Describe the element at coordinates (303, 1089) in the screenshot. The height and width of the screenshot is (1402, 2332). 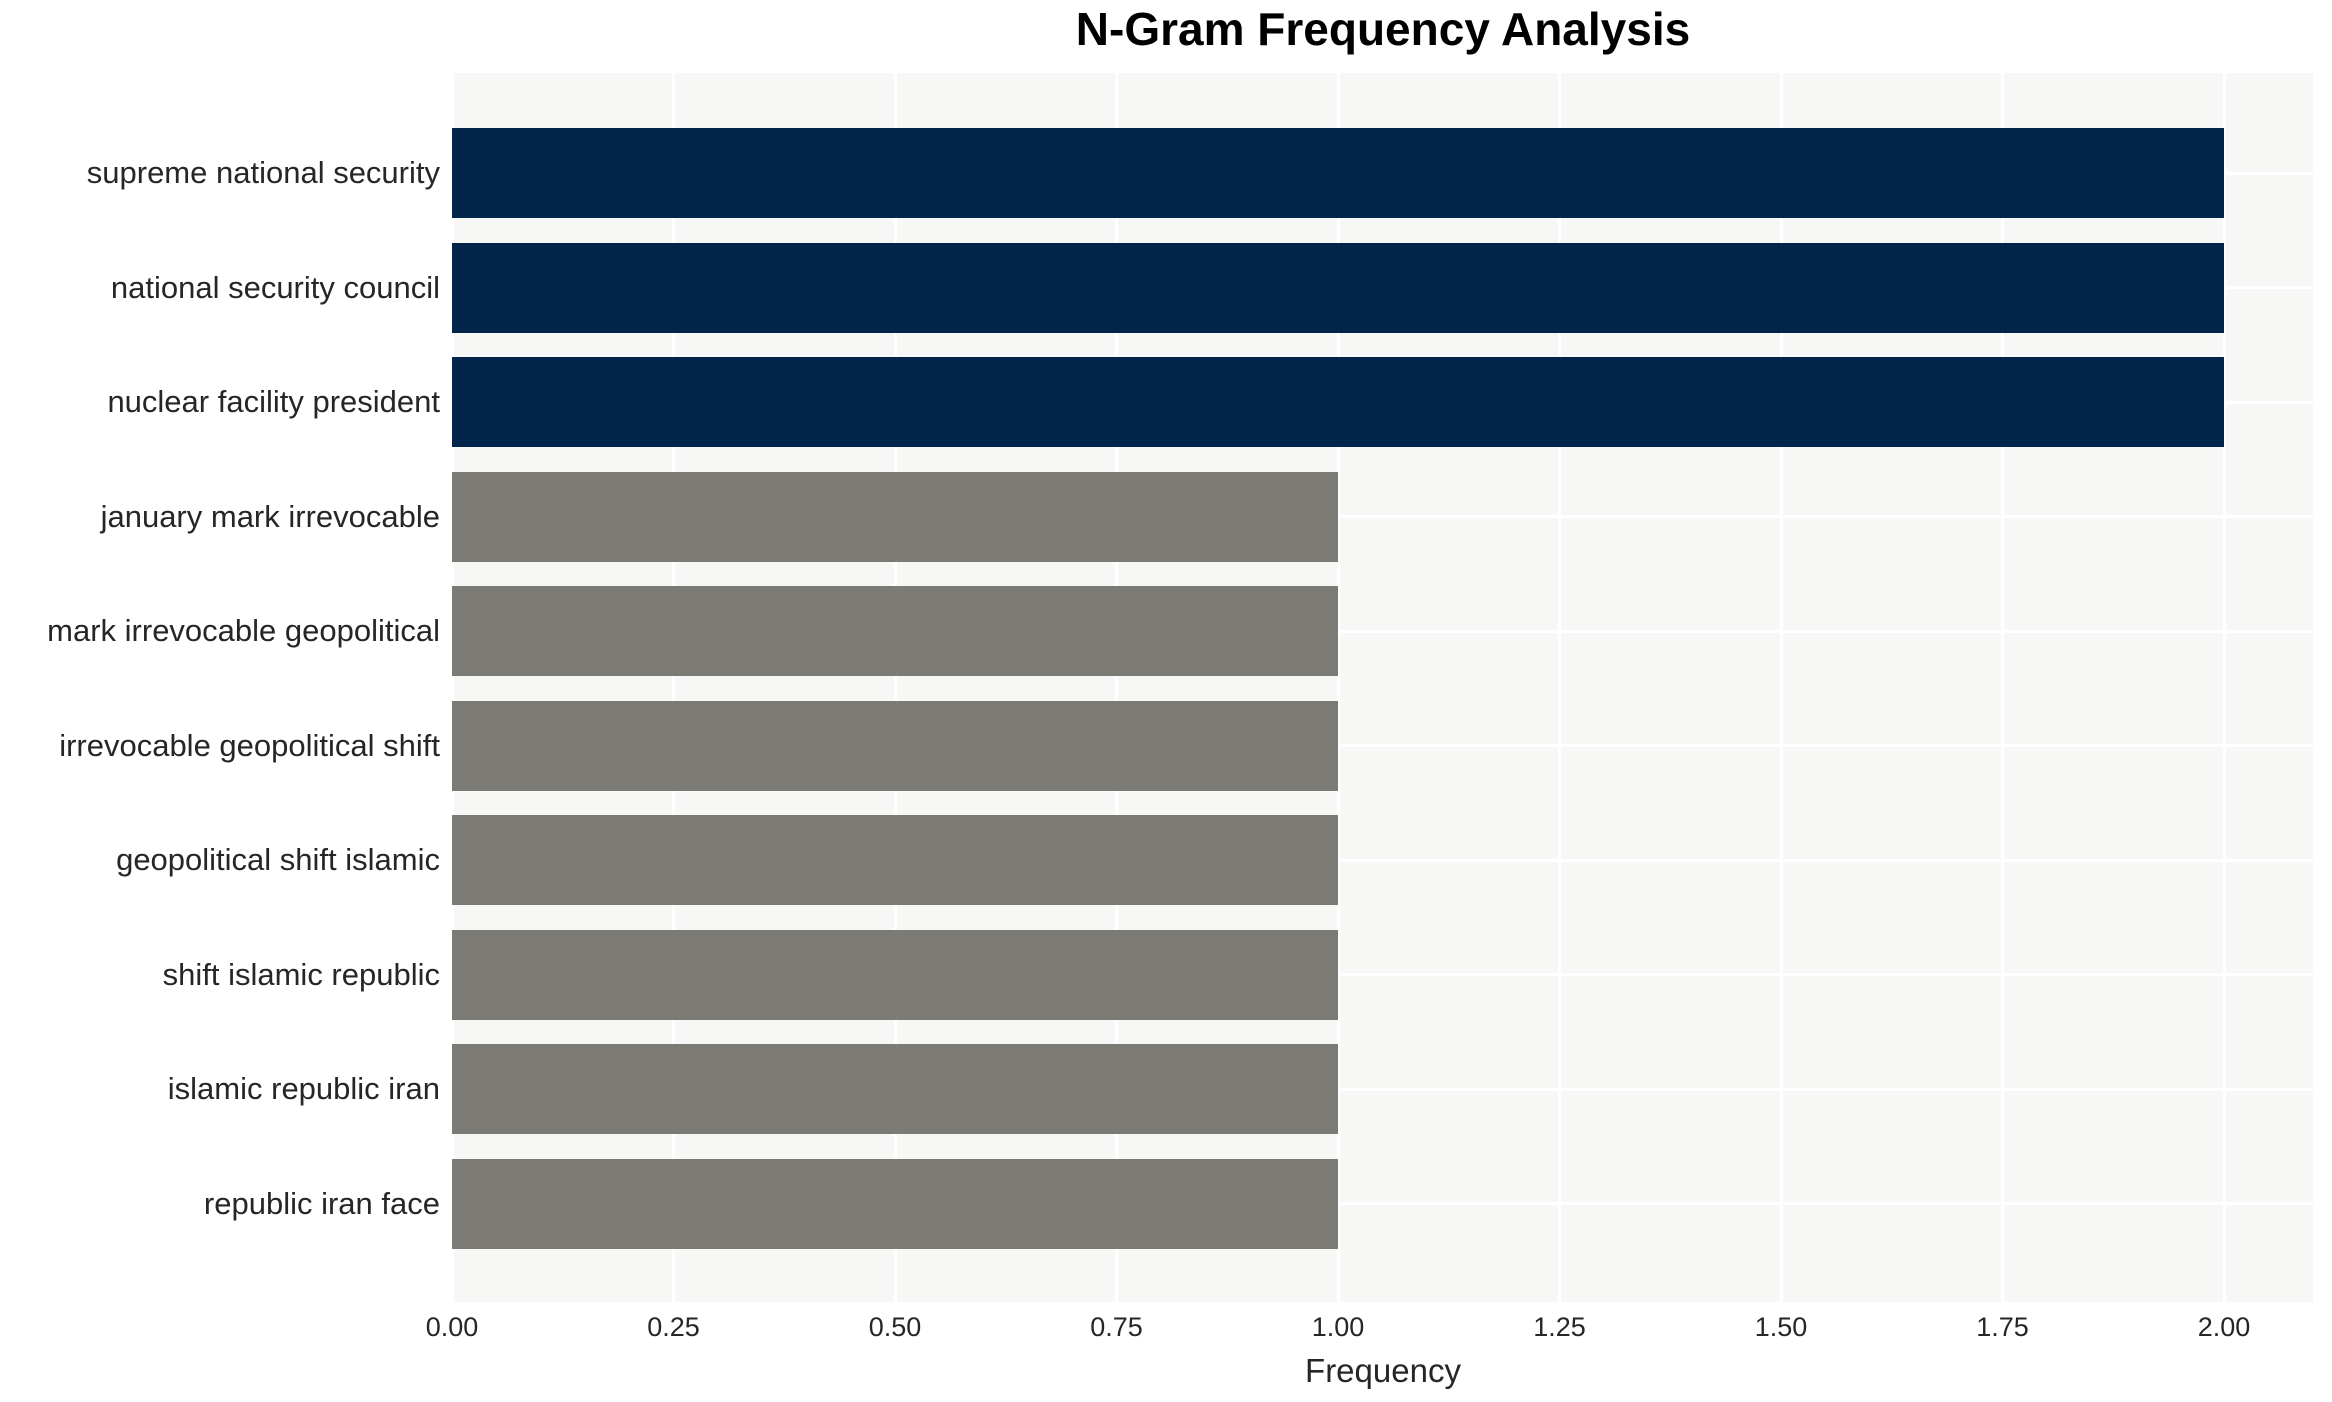
I see `y-tick-label: islamic republic iran` at that location.